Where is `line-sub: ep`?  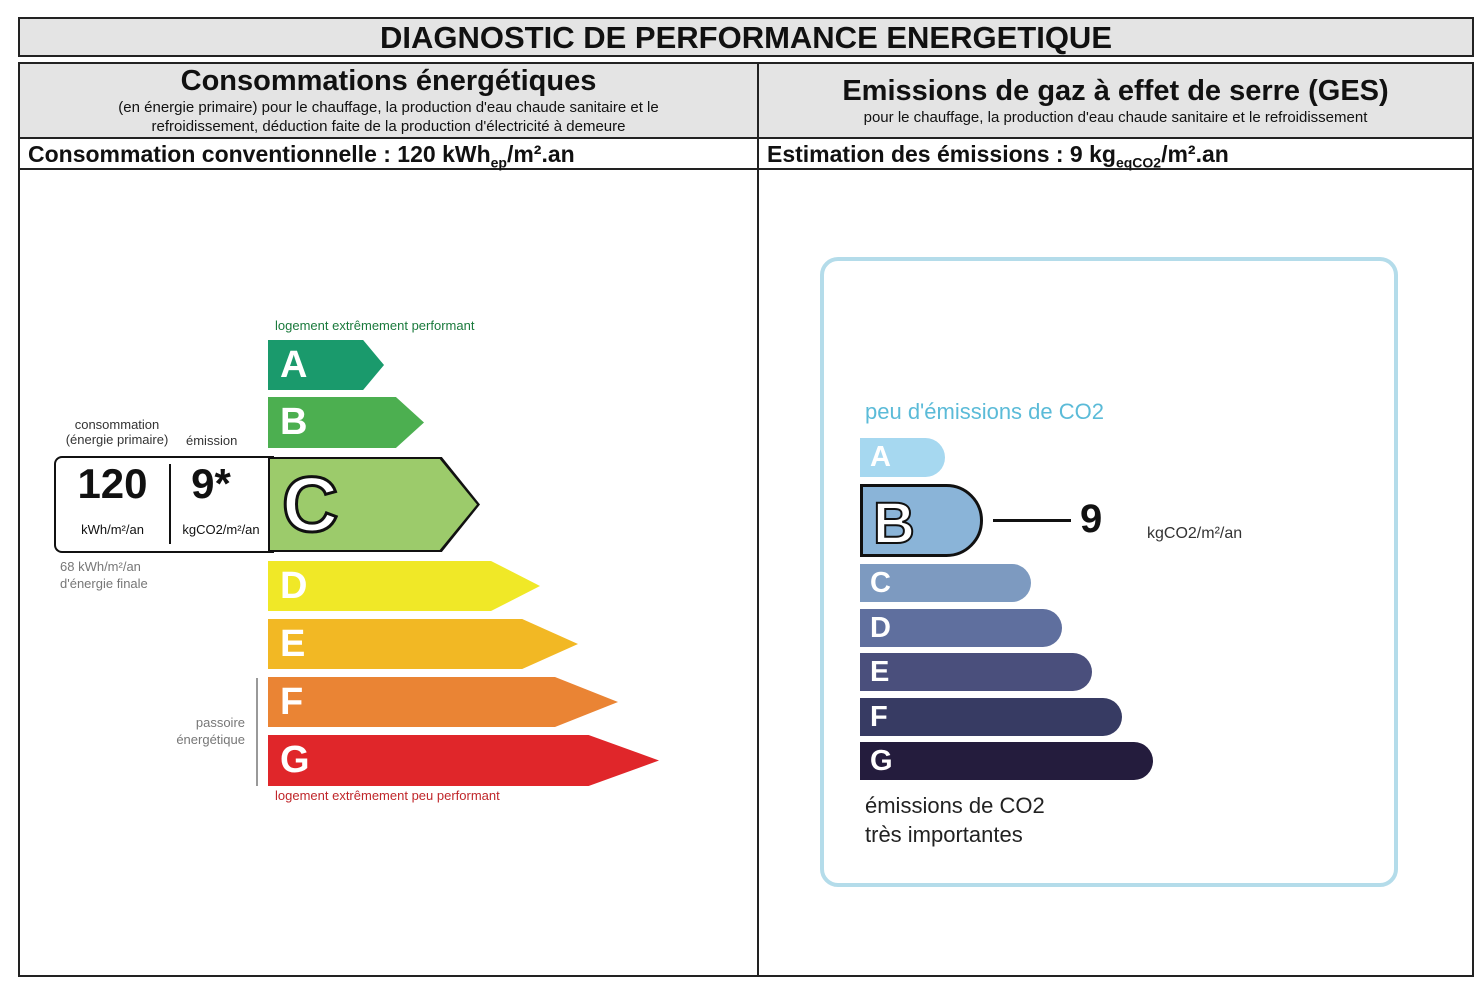
line-sub: ep is located at coordinates (498, 162).